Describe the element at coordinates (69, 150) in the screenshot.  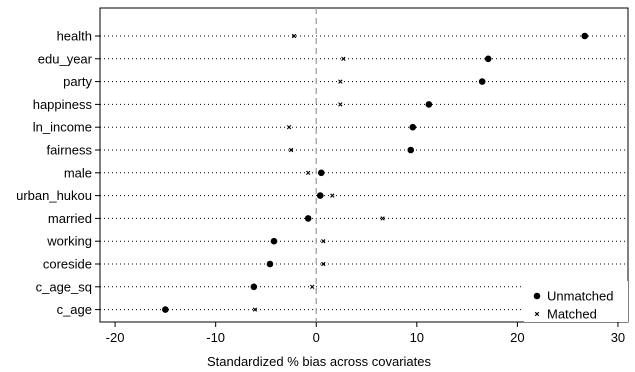
I see `y-tick-label: fairness` at that location.